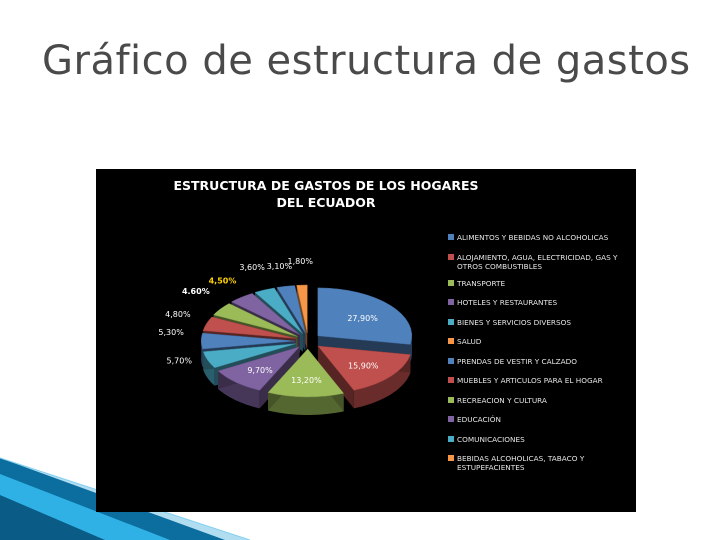  I want to click on legend-item: MUEBLES Y ARTICULOS PARA EL HOGAR, so click(540, 386).